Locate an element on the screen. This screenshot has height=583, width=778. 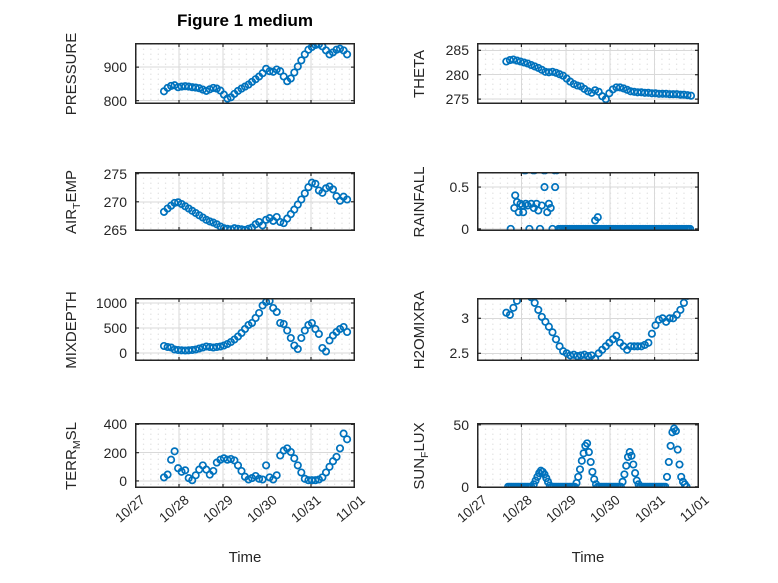
y-tick-label: 265 is located at coordinates (115, 229).